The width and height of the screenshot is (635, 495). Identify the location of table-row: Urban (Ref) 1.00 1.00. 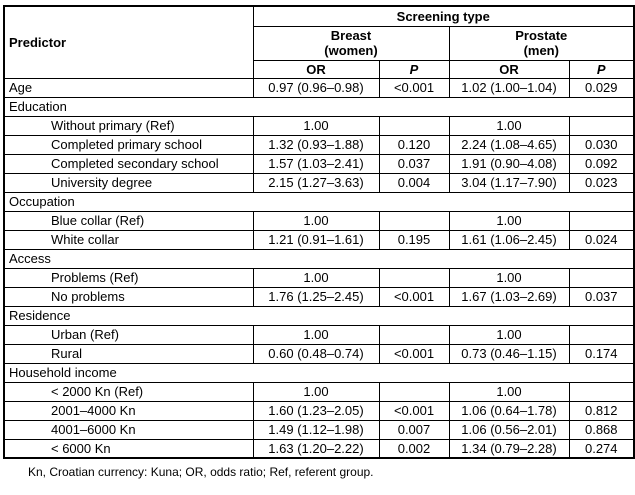
(319, 334).